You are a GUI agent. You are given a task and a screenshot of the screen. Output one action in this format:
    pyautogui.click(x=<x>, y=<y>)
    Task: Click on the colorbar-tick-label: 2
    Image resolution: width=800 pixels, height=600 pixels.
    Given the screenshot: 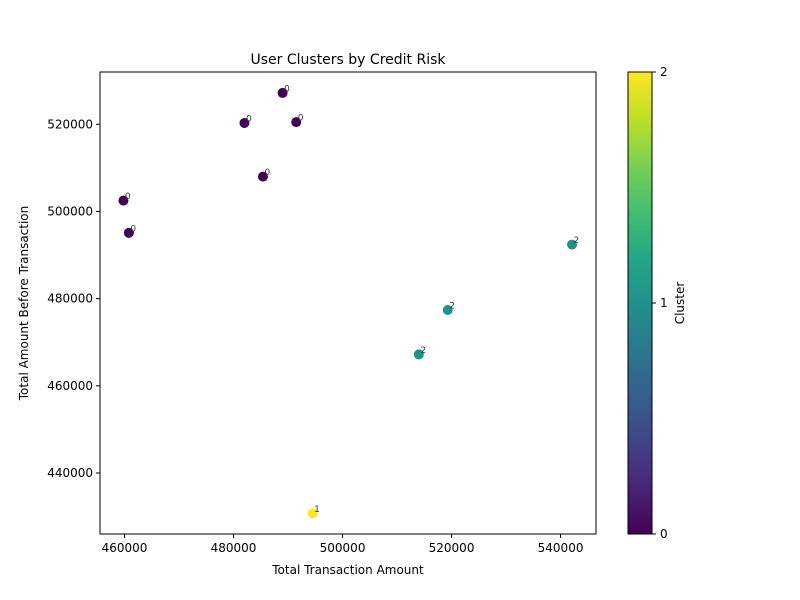 What is the action you would take?
    pyautogui.click(x=664, y=72)
    